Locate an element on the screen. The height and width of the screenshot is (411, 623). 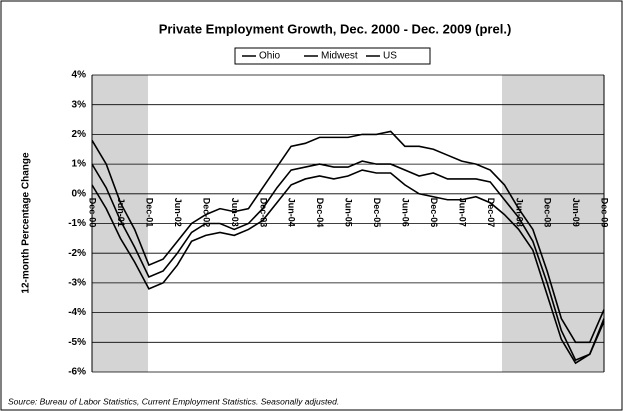
y-tick-label: -6% is located at coordinates (77, 372).